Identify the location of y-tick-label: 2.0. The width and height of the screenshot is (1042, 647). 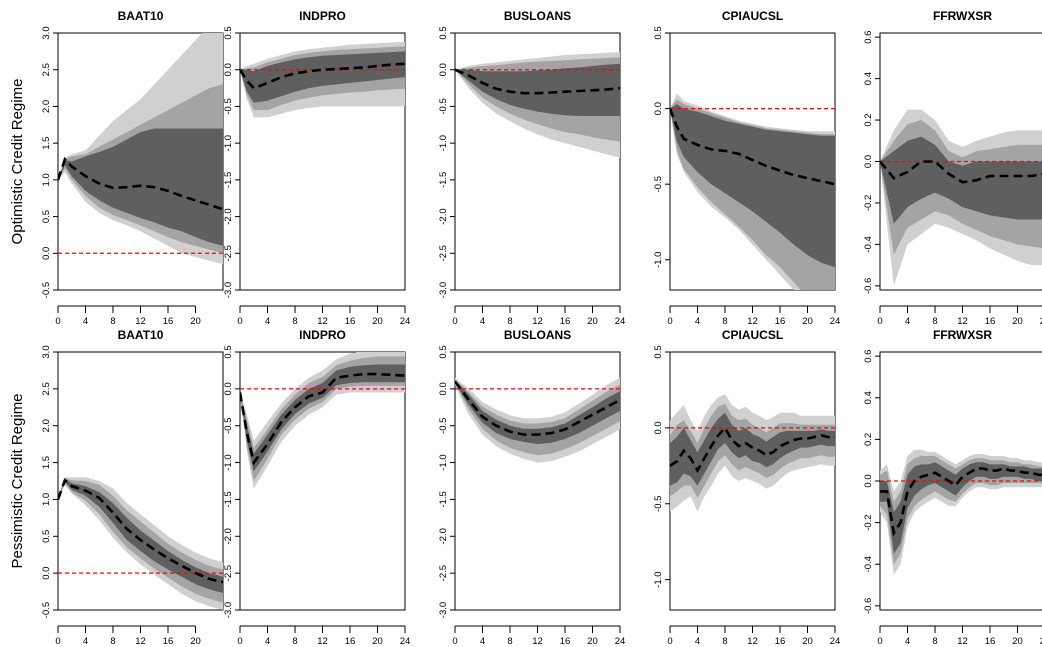
(46, 425).